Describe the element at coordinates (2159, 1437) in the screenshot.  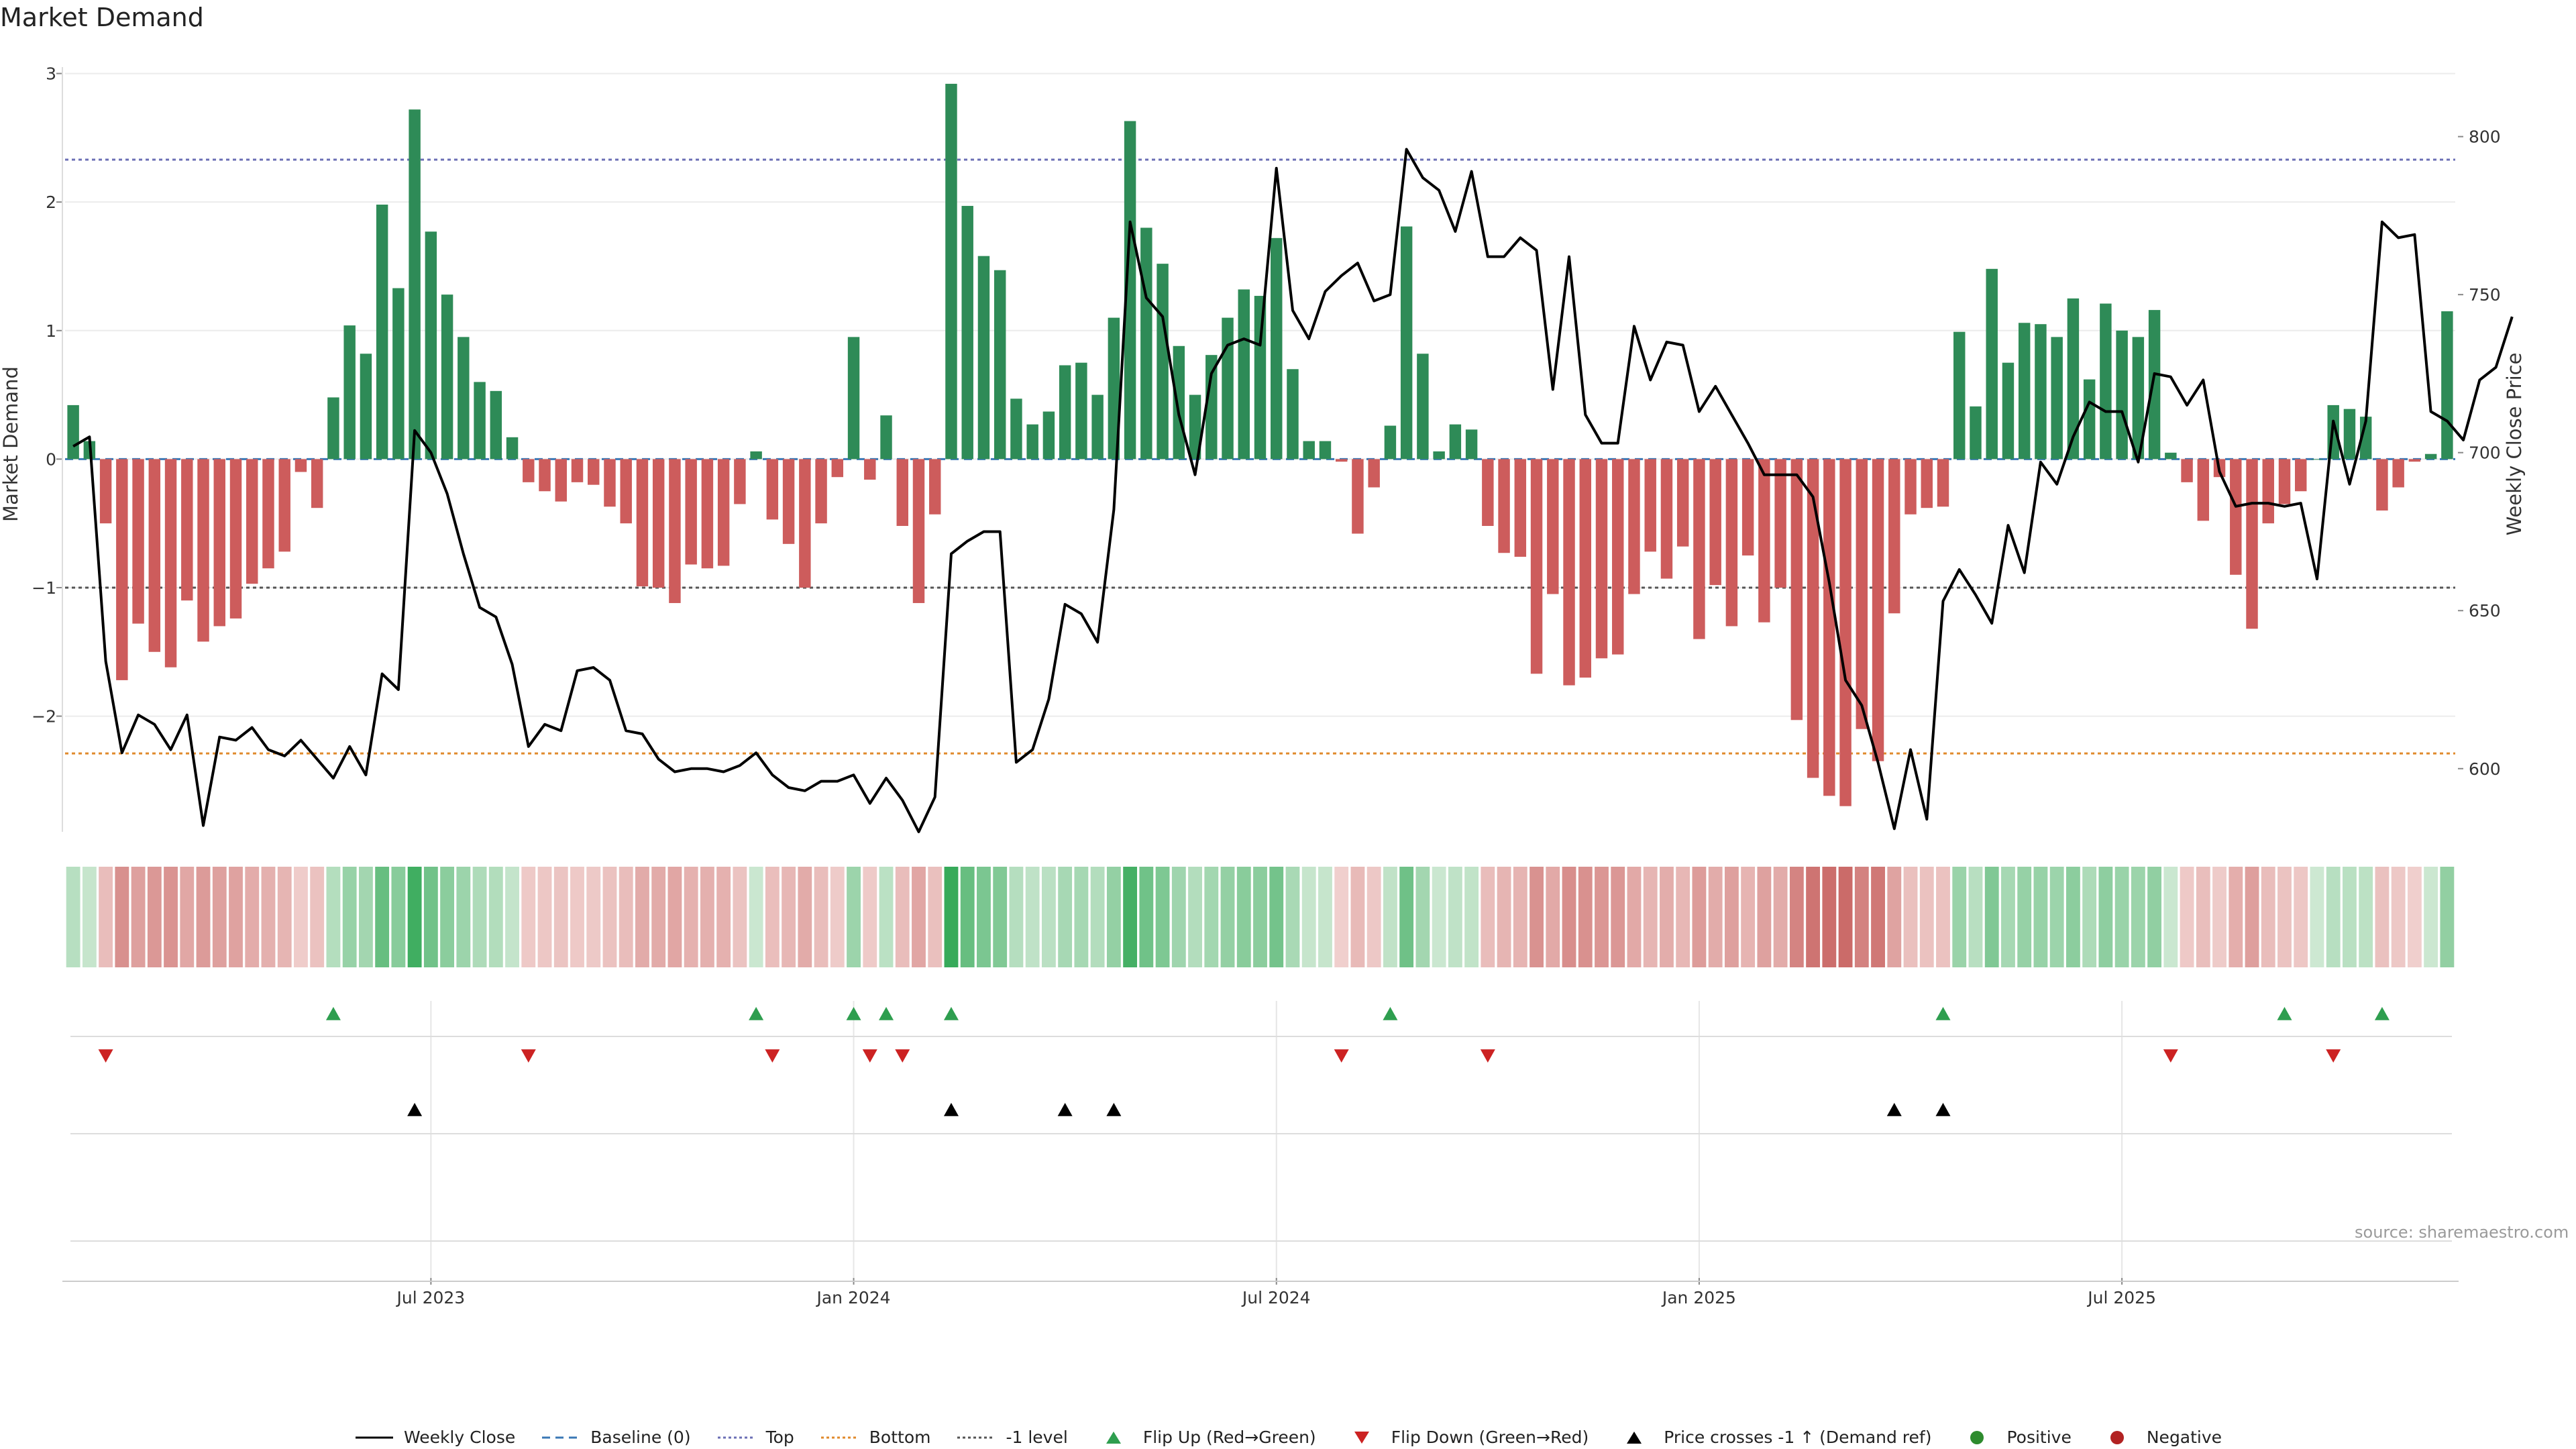
I see `legend-item: Negative` at that location.